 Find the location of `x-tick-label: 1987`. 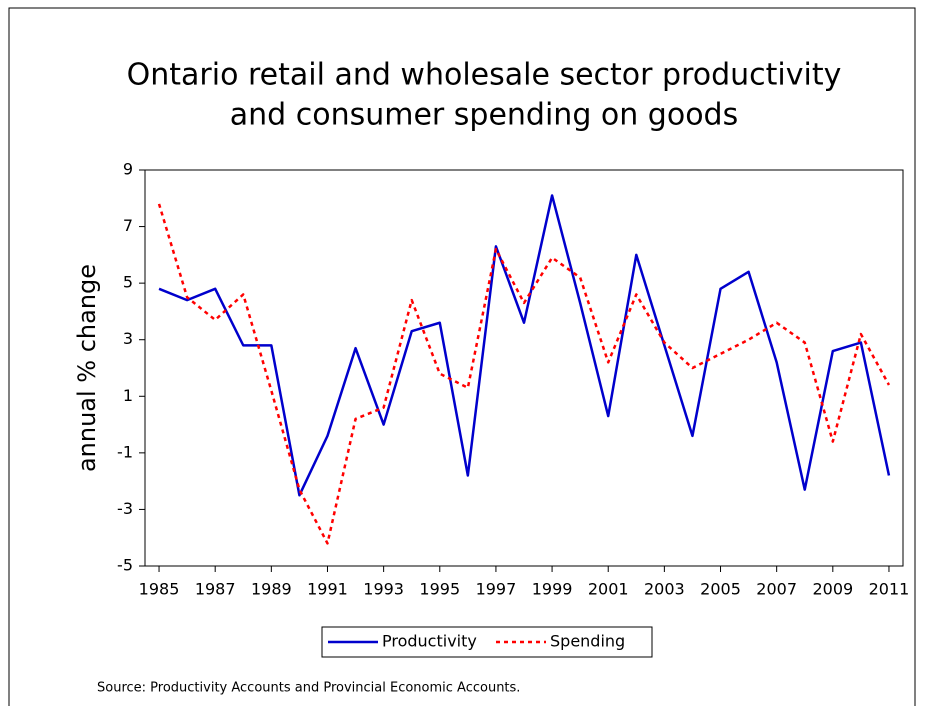

x-tick-label: 1987 is located at coordinates (215, 589).